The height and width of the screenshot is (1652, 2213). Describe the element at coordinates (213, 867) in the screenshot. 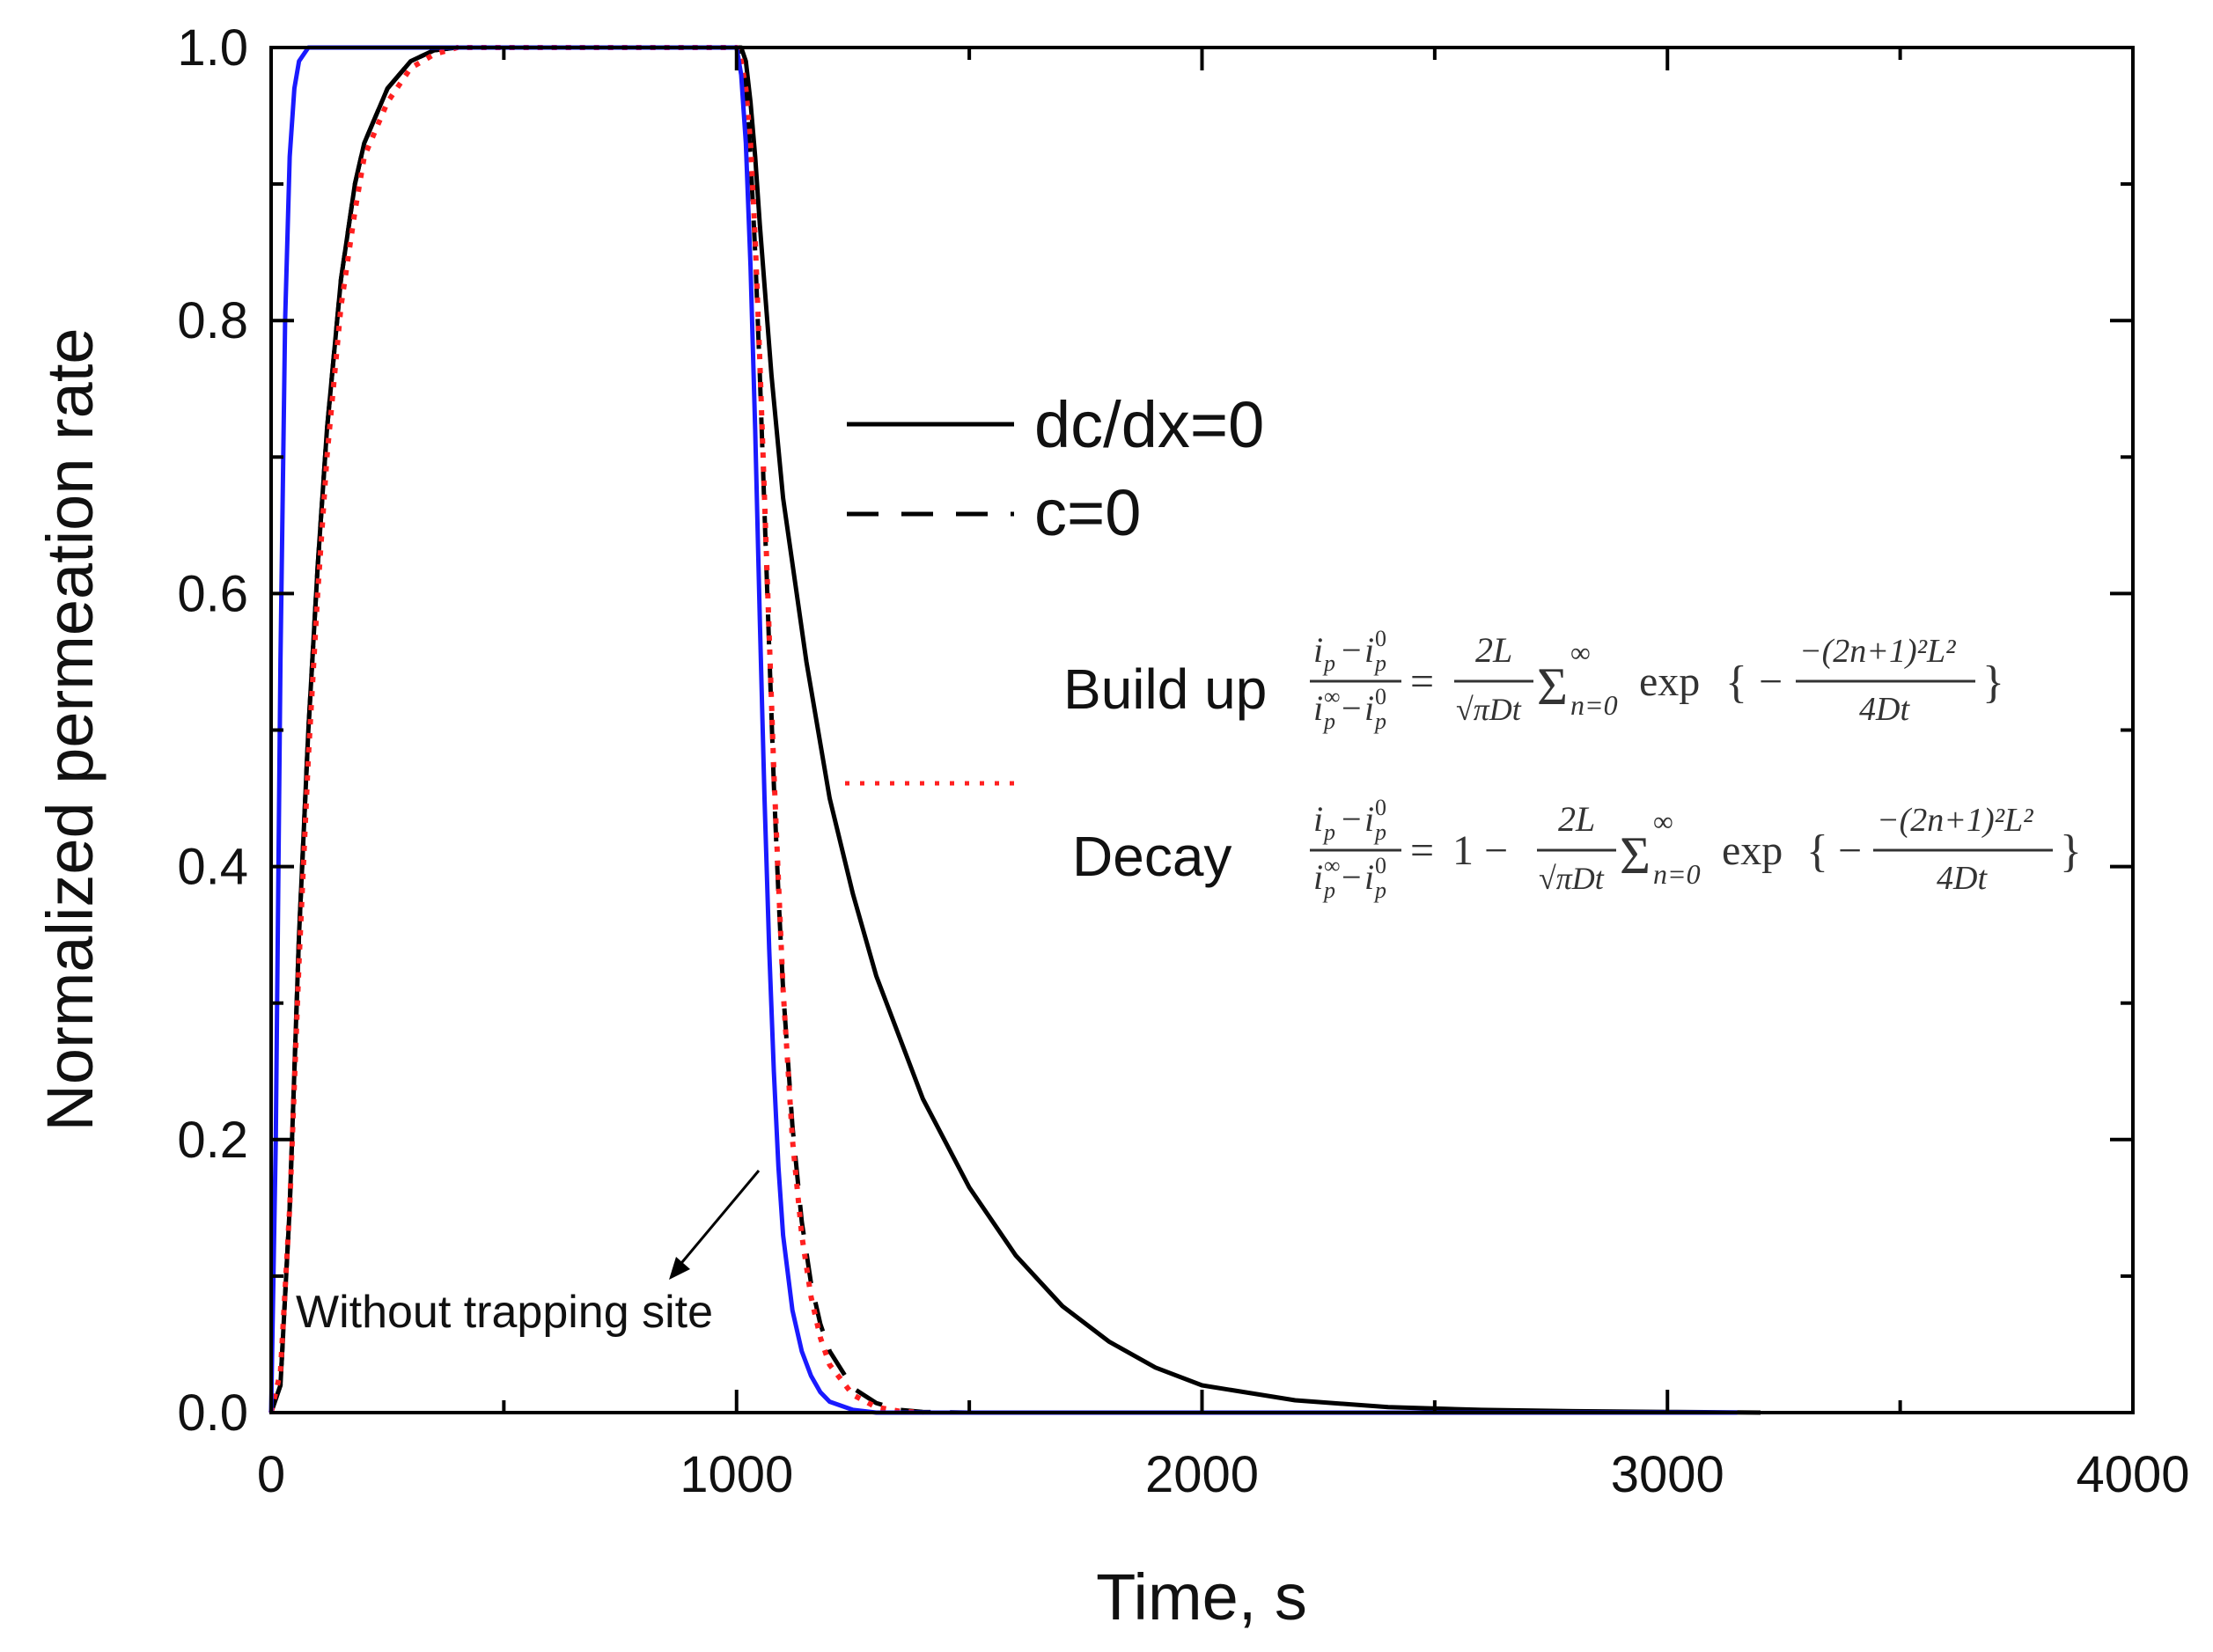

I see `y-tick-label: 0.4` at that location.